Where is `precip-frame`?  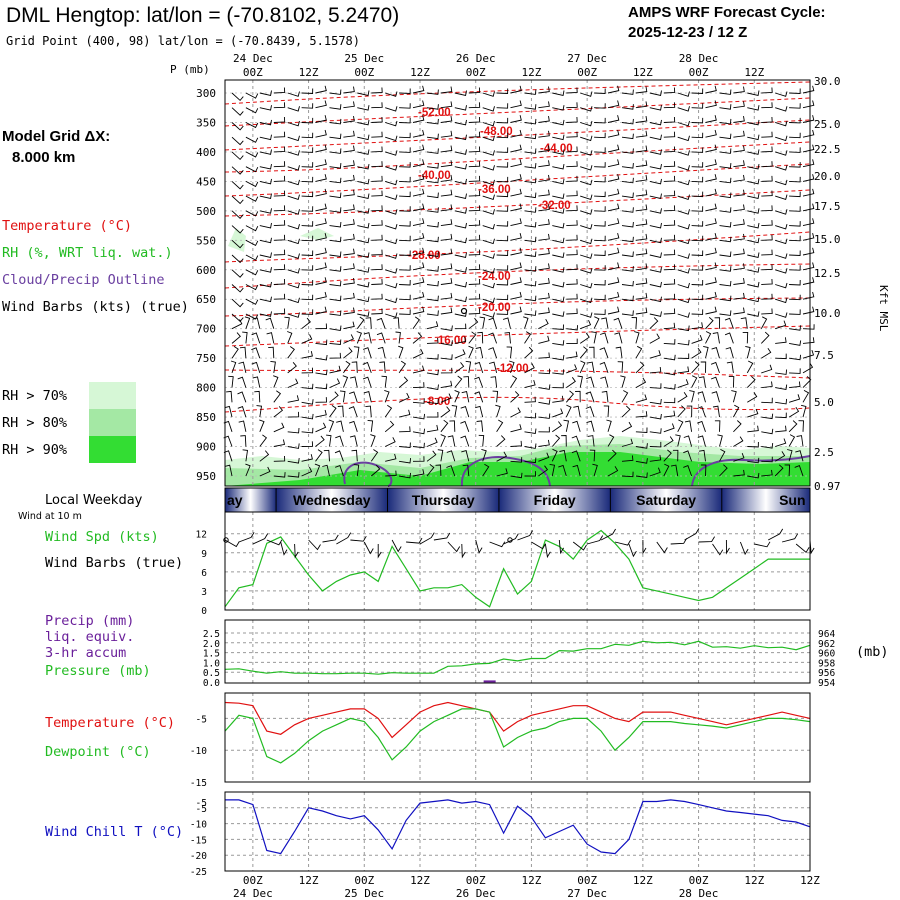
precip-frame is located at coordinates (517, 651).